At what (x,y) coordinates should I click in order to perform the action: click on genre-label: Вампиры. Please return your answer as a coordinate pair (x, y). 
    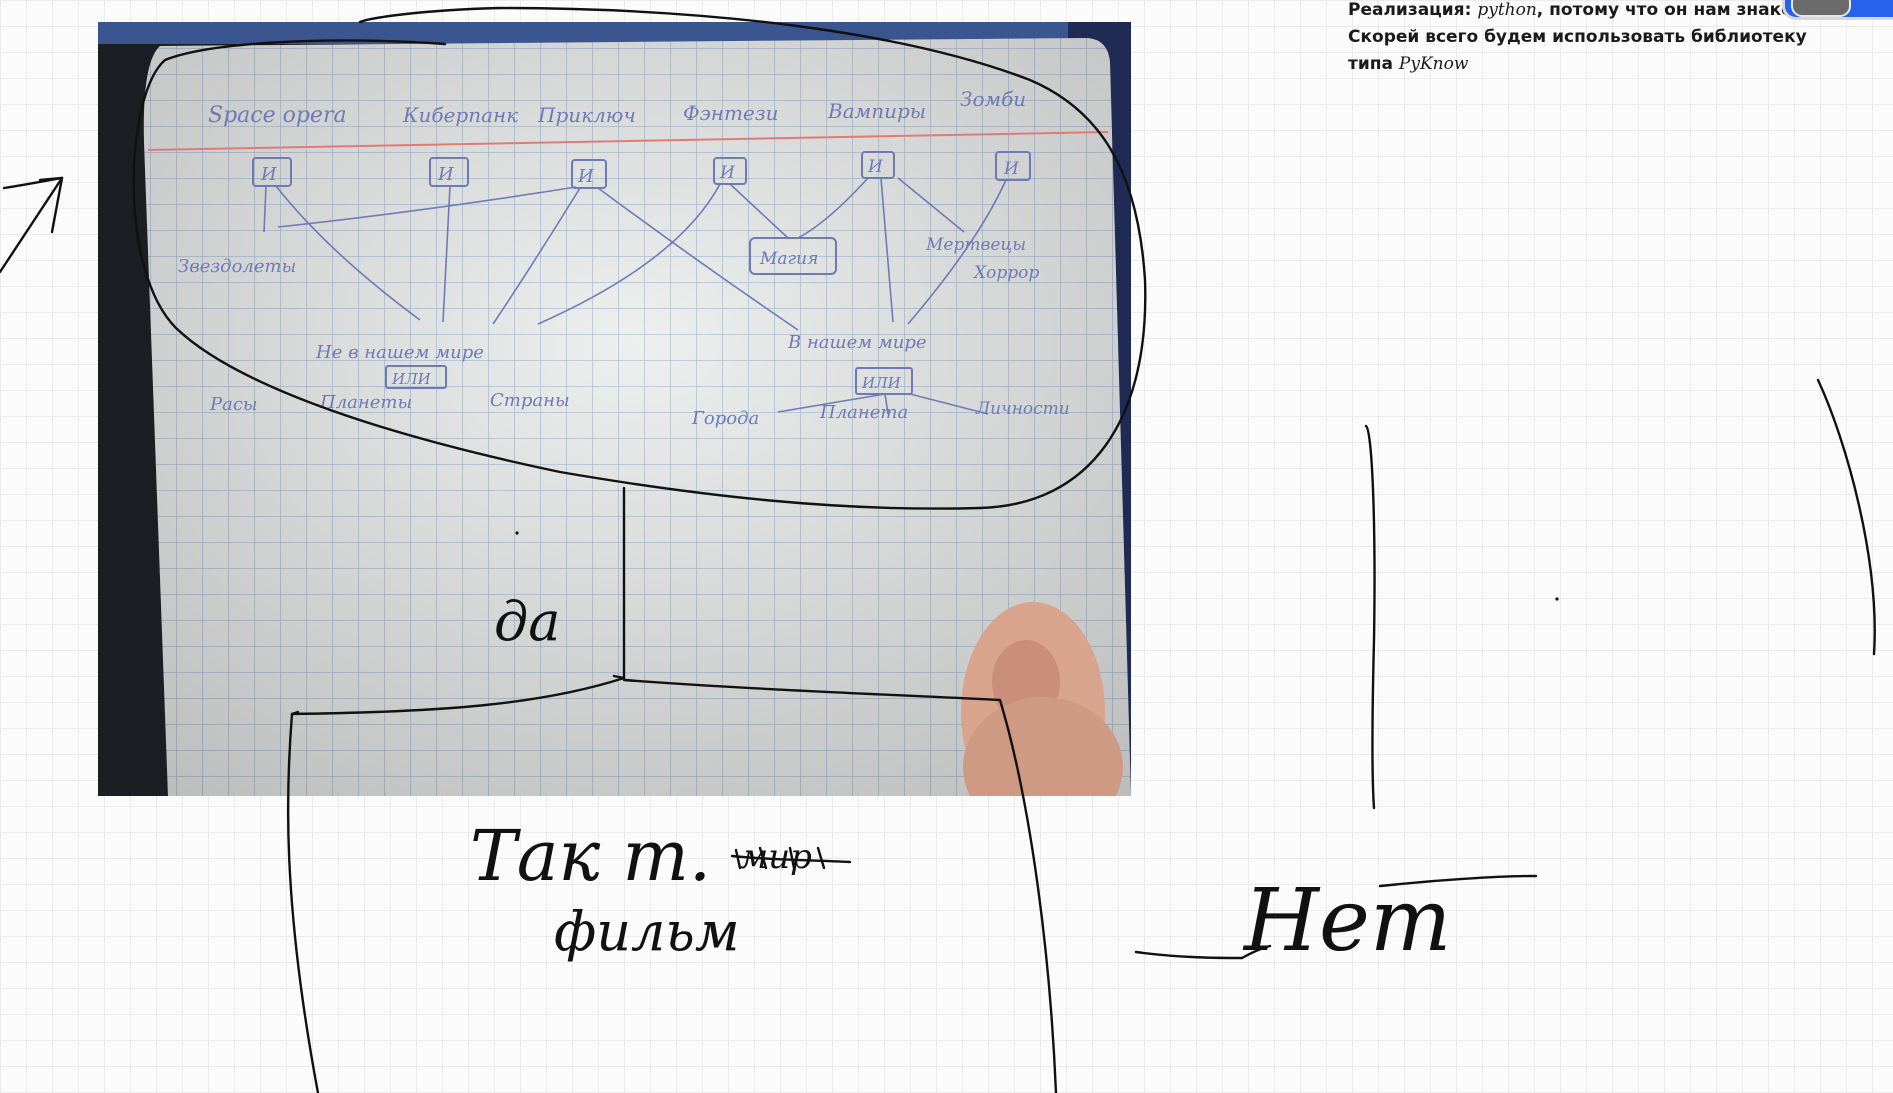
    Looking at the image, I should click on (876, 111).